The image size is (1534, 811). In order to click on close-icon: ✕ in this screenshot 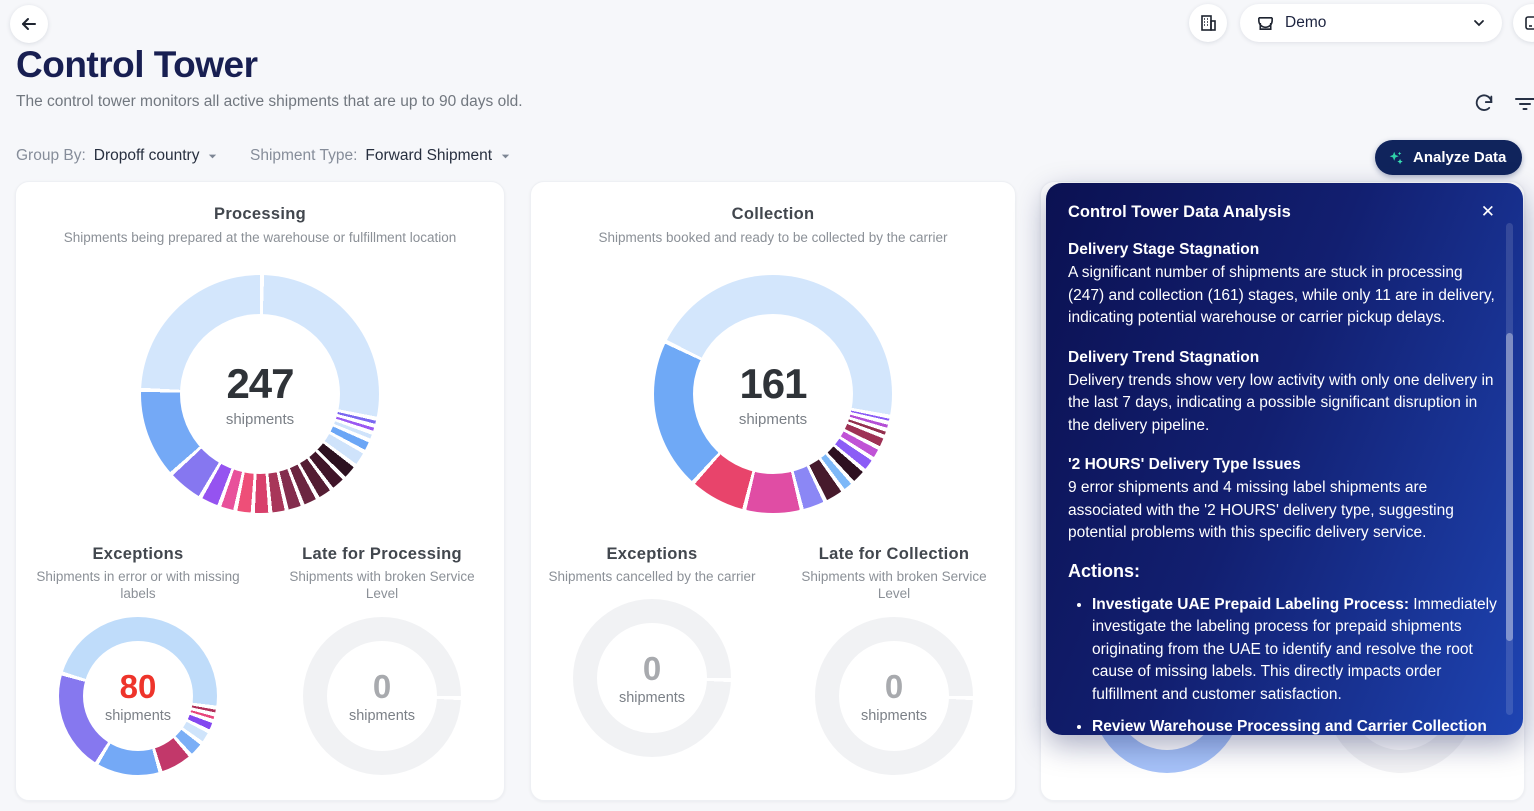, I will do `click(1487, 211)`.